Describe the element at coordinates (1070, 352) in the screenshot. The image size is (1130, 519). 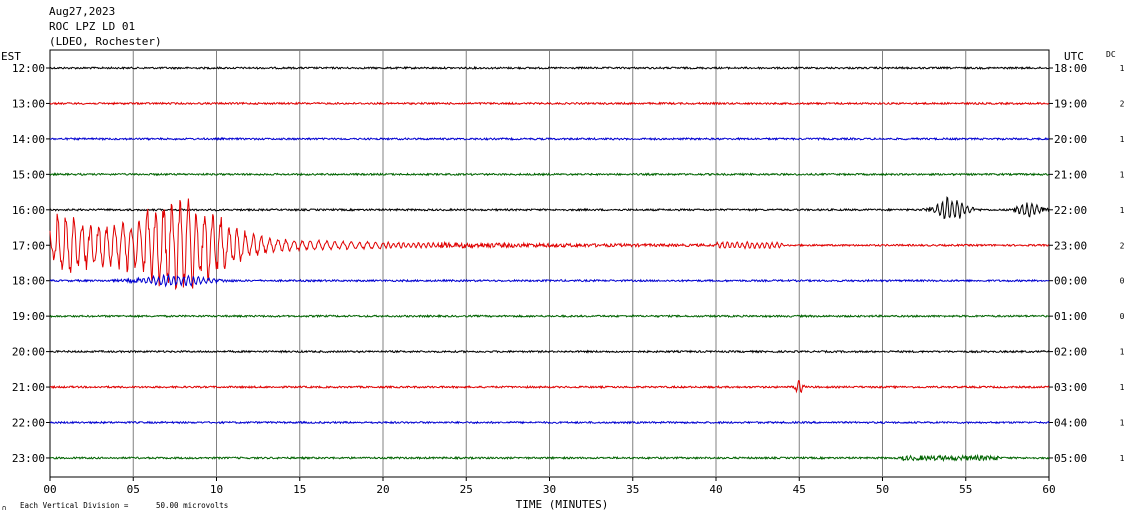
I see `utc-hour-label: 02:00` at that location.